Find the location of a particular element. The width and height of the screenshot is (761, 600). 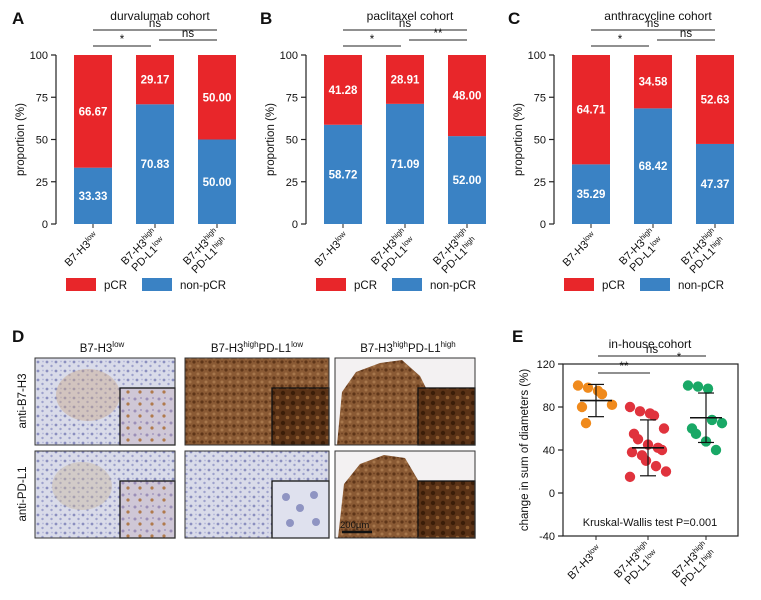

data-label-nonpcr: 52.00 is located at coordinates (467, 181).